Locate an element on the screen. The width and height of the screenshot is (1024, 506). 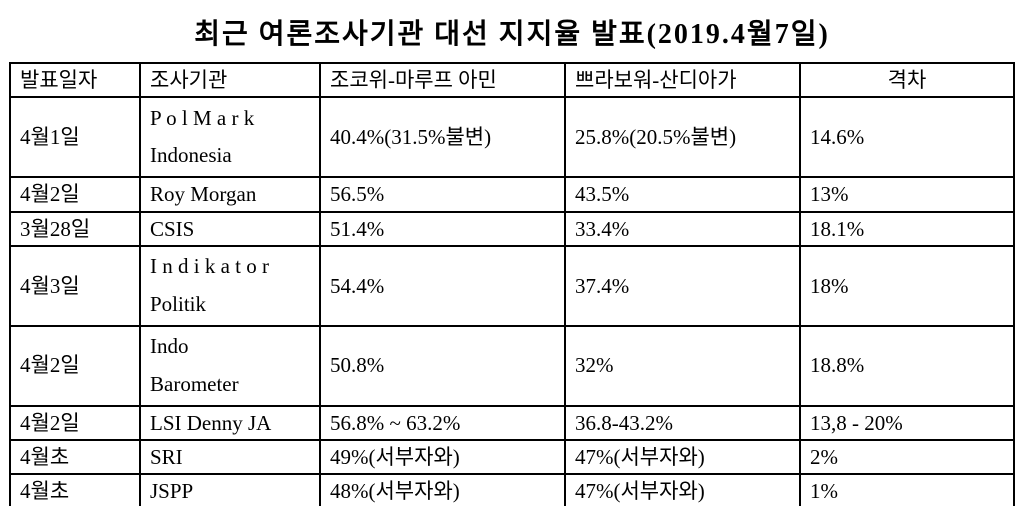
cell-date: 4월1일 is located at coordinates (75, 137).